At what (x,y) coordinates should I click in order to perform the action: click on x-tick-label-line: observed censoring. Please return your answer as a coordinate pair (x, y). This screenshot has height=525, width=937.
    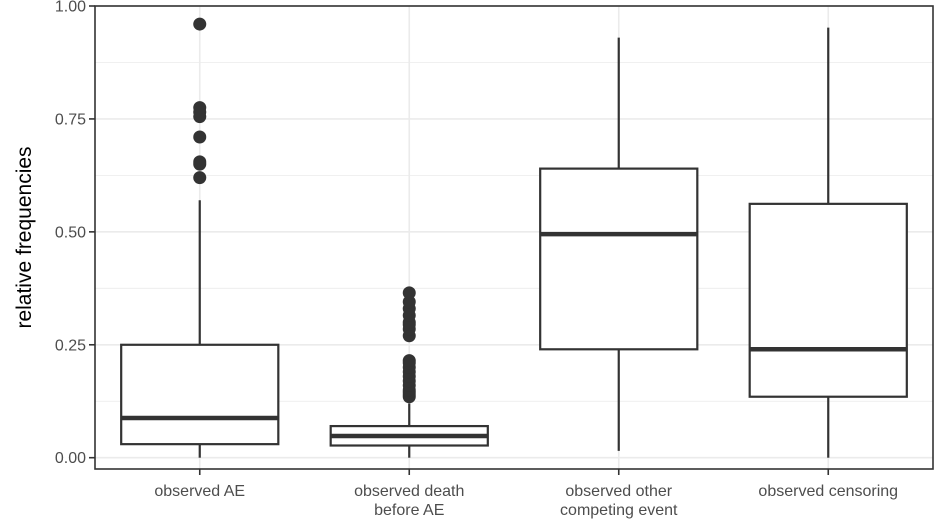
    Looking at the image, I should click on (828, 491).